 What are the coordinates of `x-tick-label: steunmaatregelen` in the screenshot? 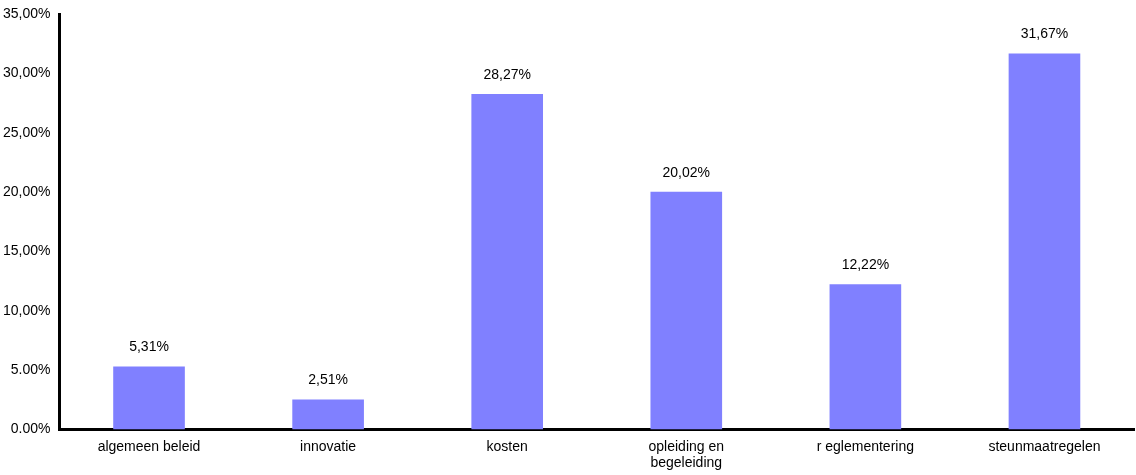 It's located at (1044, 445).